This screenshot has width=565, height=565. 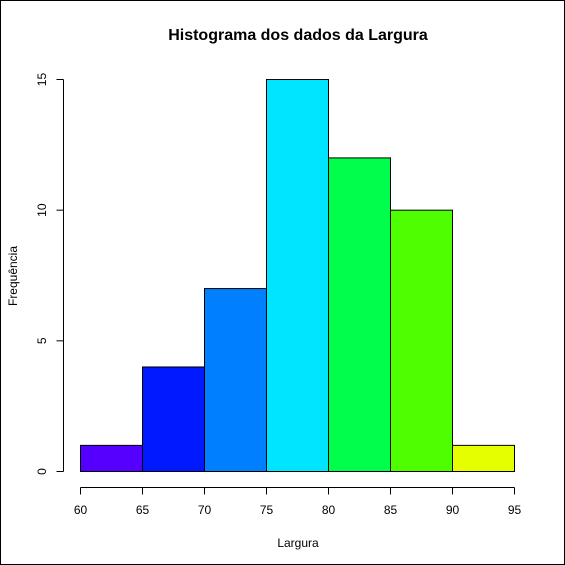 I want to click on x-axis: 60 65 70 75 80 85 90 95, so click(x=298, y=503).